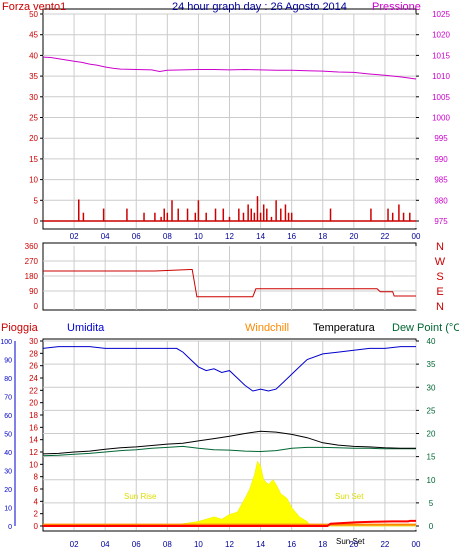  What do you see at coordinates (33, 464) in the screenshot?
I see `rain-tick-label: 10` at bounding box center [33, 464].